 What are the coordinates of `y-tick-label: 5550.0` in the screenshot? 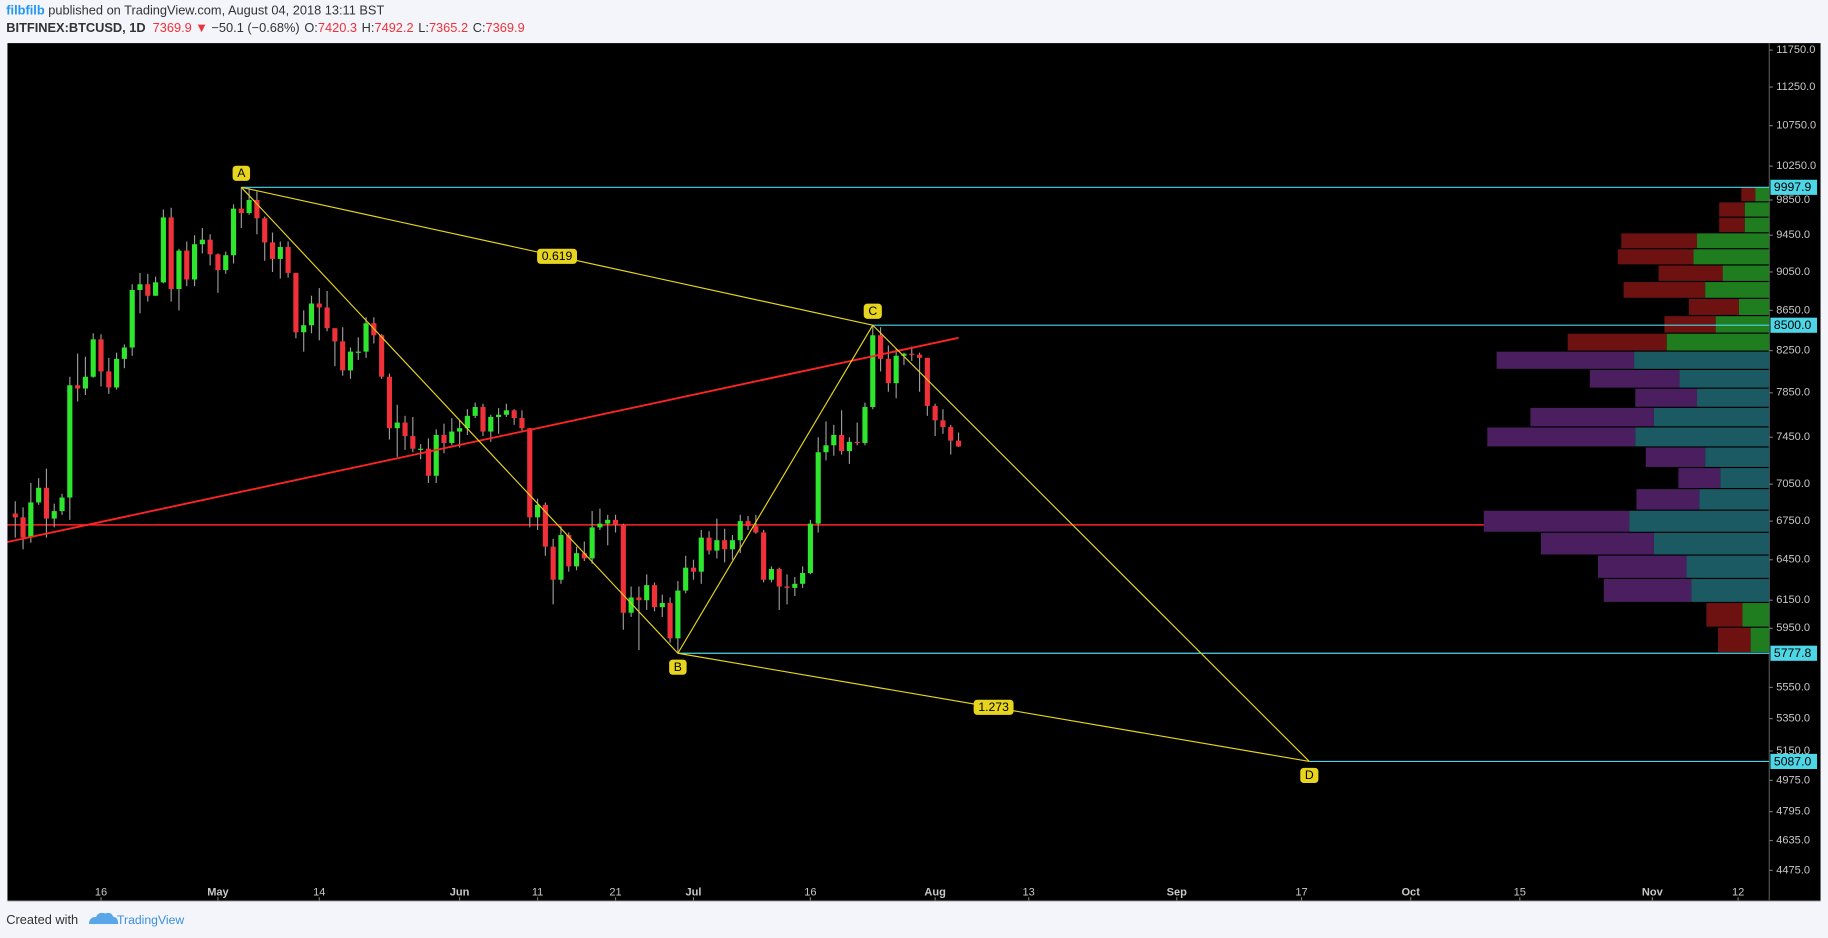 It's located at (1793, 687).